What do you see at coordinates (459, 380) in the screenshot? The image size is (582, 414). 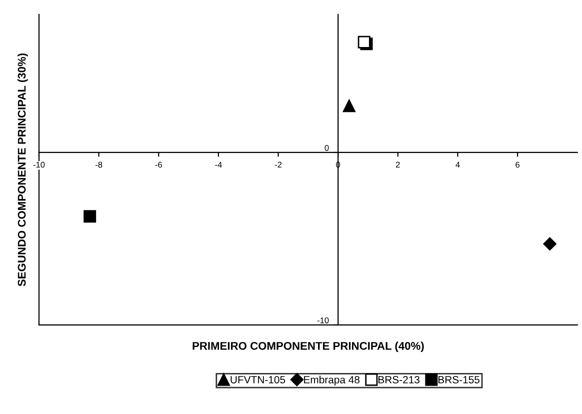 I see `legend-label: BRS-155` at bounding box center [459, 380].